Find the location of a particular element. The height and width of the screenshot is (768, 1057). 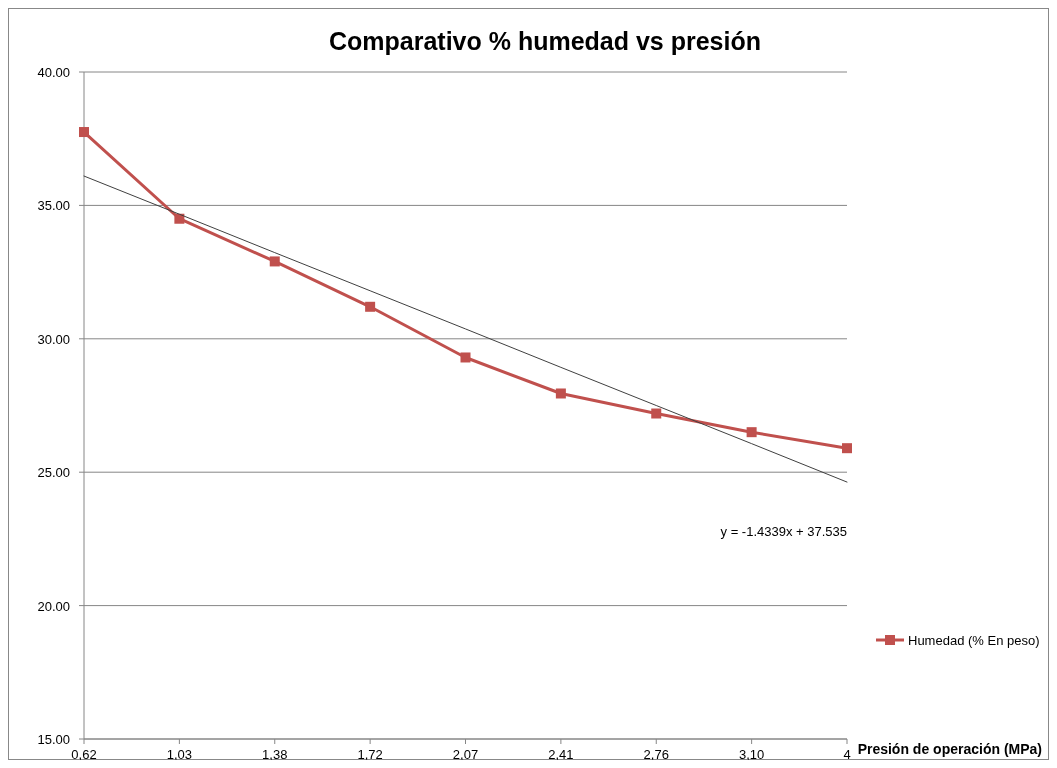

x-tick-label: 0,62 is located at coordinates (84, 754).